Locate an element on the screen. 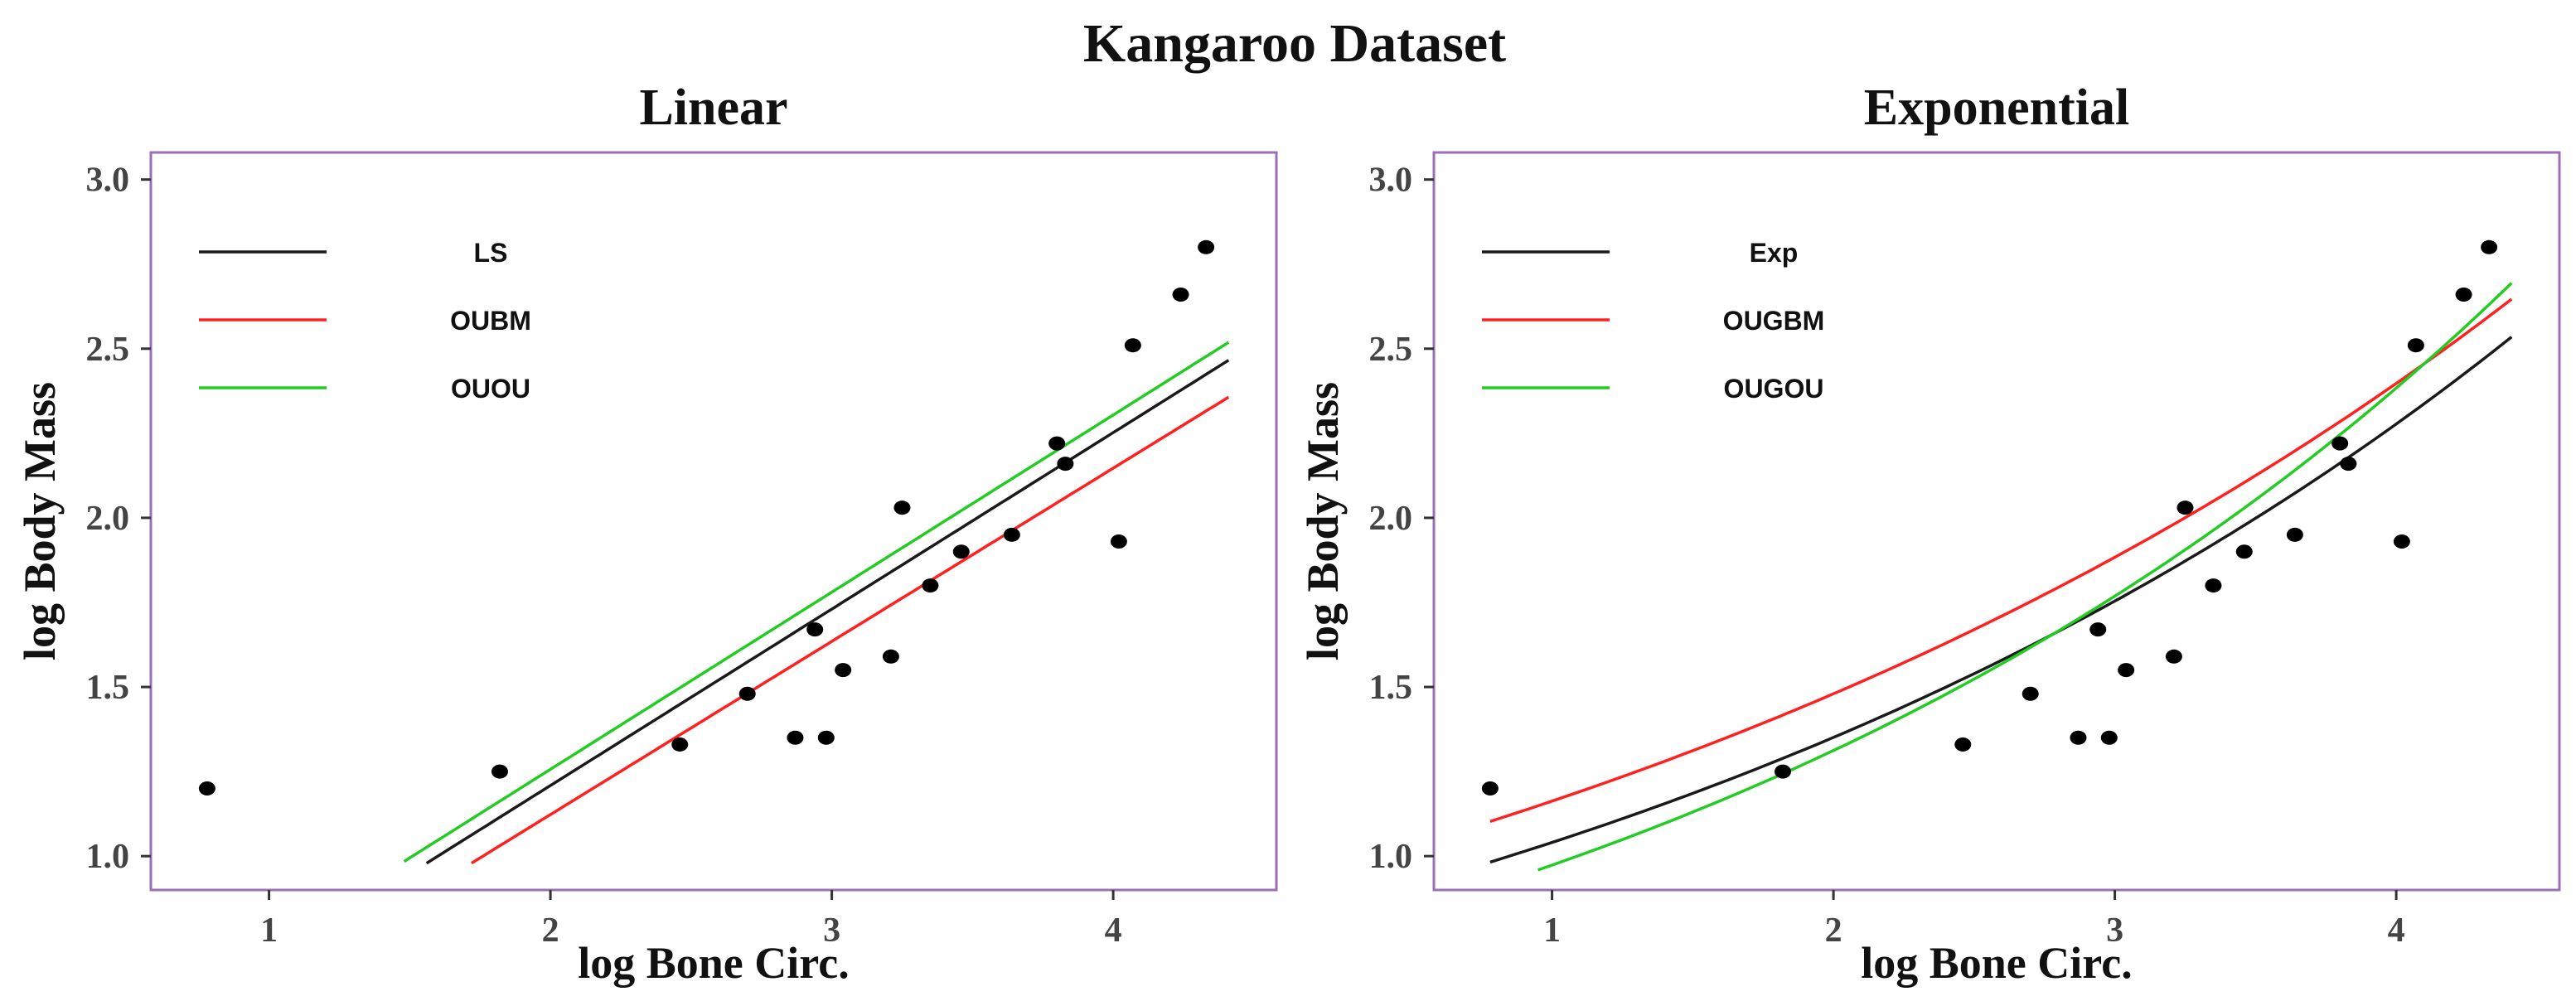 The height and width of the screenshot is (1001, 2576). legend-label: OUGOU is located at coordinates (1774, 389).